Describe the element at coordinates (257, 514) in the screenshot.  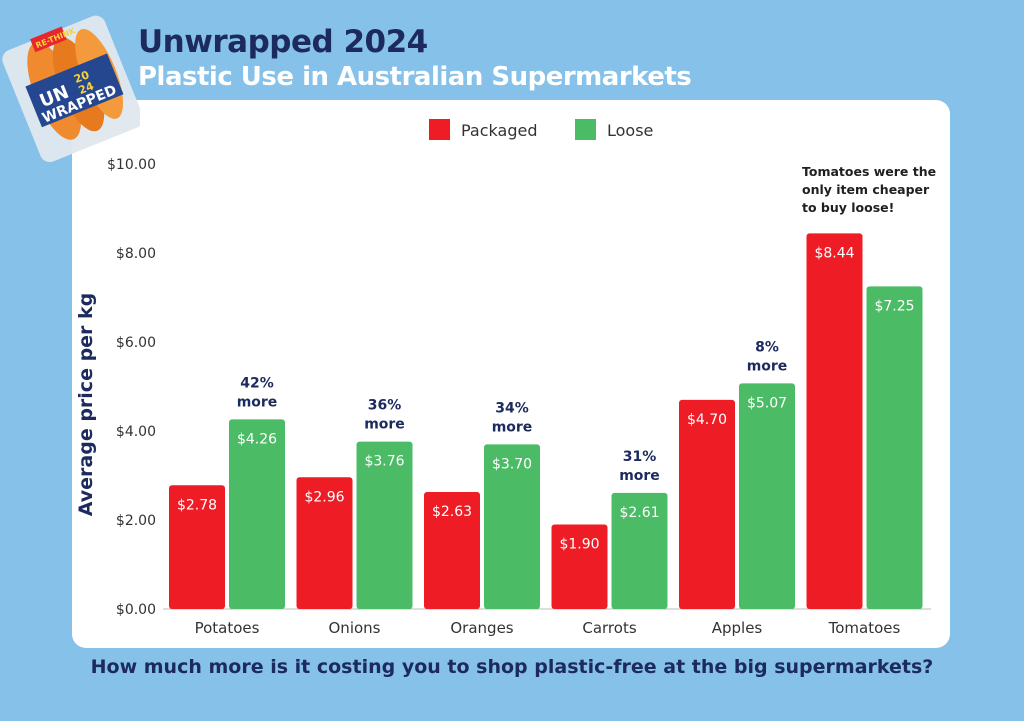
I see `bar-loose-potatoes` at that location.